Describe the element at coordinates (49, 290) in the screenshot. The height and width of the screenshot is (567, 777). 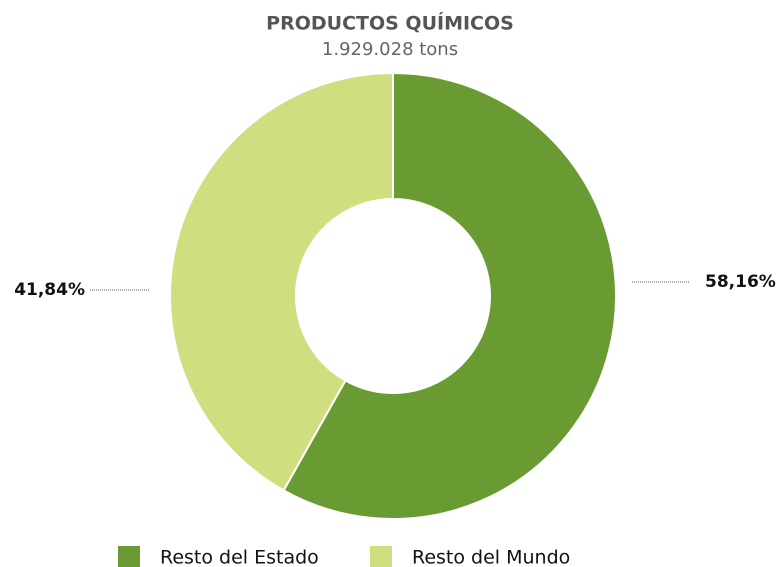
I see `data-label: 41,84%` at that location.